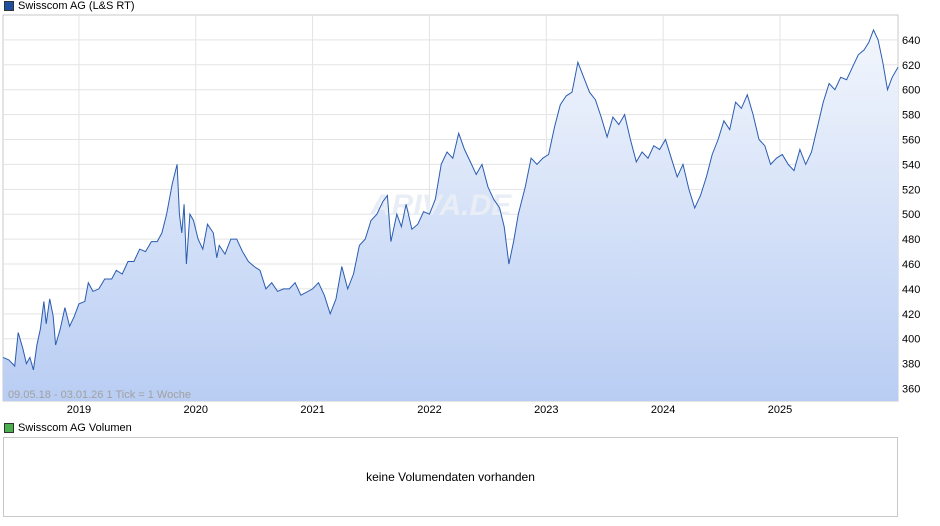 The height and width of the screenshot is (526, 940). Describe the element at coordinates (79, 410) in the screenshot. I see `x-tick-label: 2019` at that location.